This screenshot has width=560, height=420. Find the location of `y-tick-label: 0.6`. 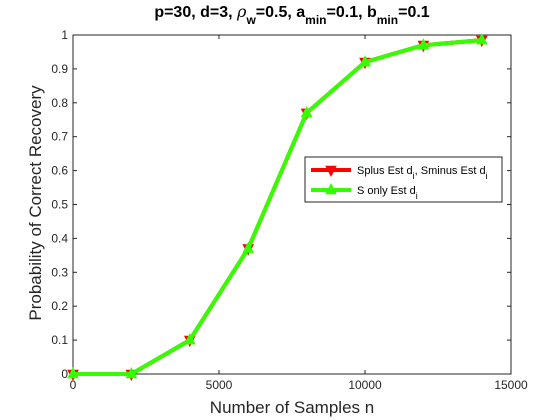

y-tick-label: 0.6 is located at coordinates (59, 171).